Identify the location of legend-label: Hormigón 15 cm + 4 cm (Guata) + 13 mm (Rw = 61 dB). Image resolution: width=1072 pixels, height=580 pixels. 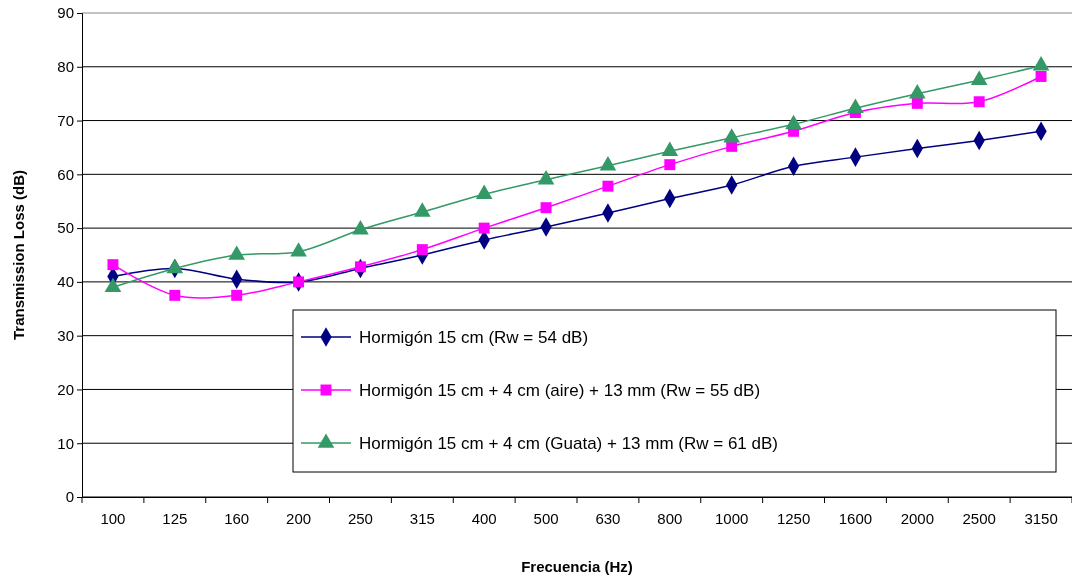
(569, 443).